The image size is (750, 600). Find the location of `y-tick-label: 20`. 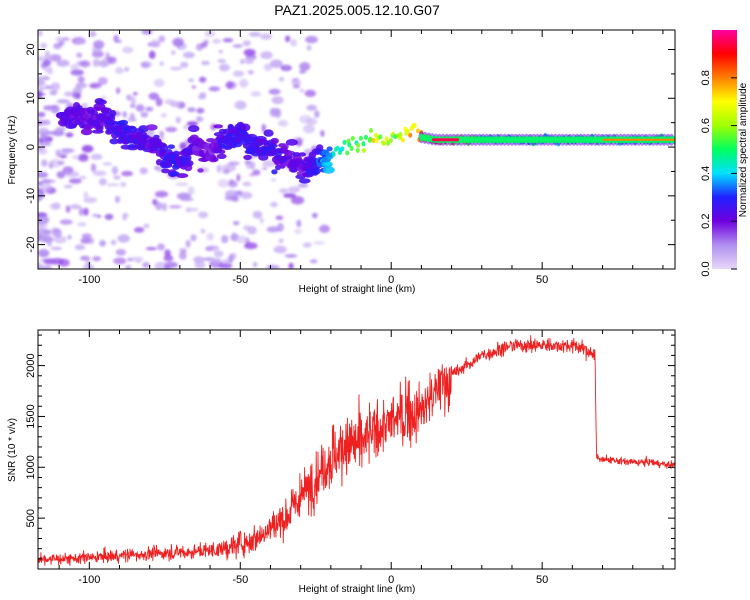

y-tick-label: 20 is located at coordinates (31, 49).